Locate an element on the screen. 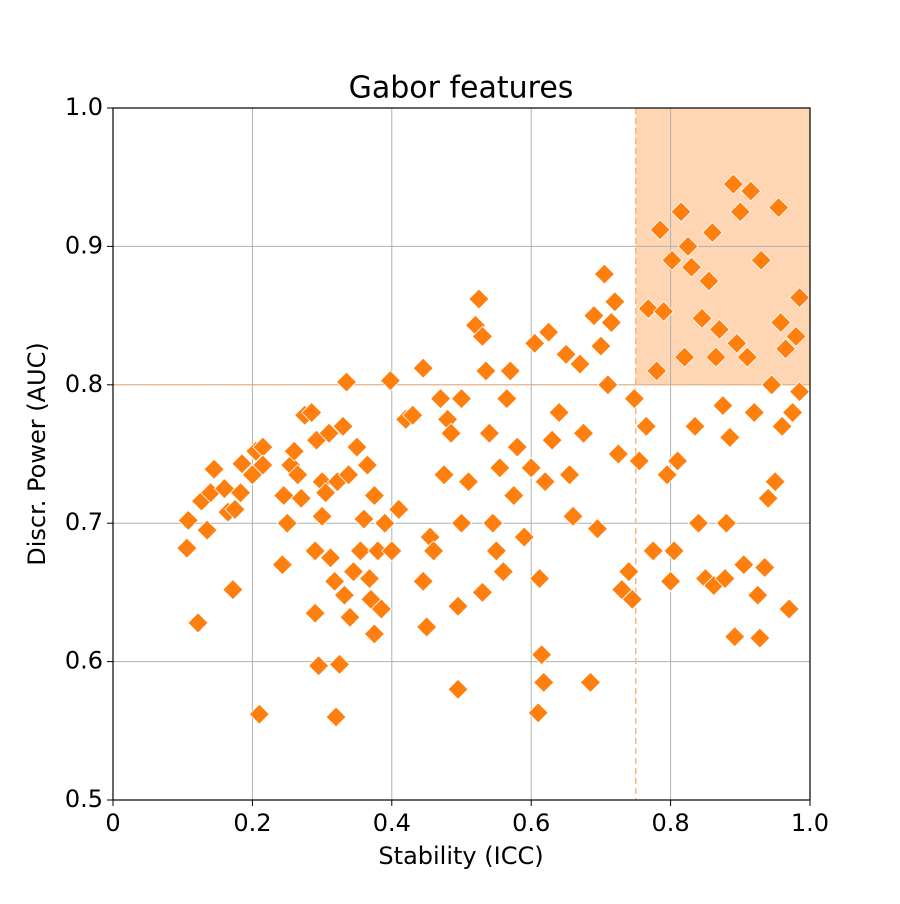 The image size is (900, 904). x-tick-label: 0.4 is located at coordinates (392, 823).